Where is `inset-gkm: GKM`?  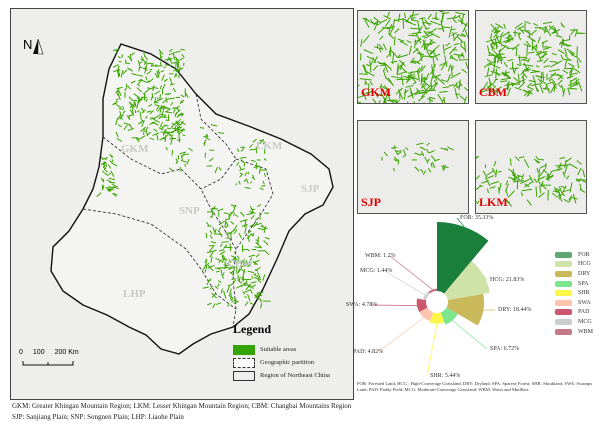
inset-gkm: GKM is located at coordinates (412, 61).